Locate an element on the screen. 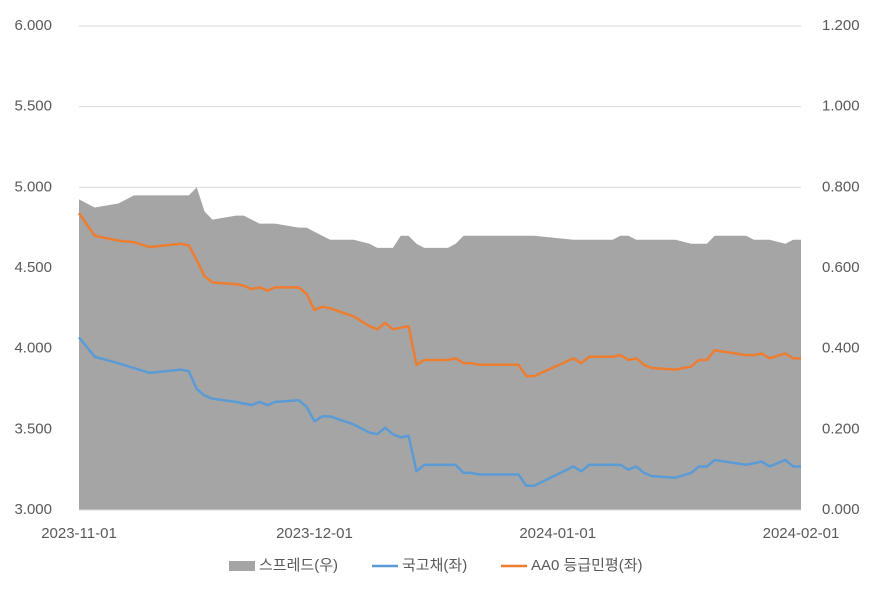 The height and width of the screenshot is (589, 873). y2-tick-label: 0.800 is located at coordinates (841, 186).